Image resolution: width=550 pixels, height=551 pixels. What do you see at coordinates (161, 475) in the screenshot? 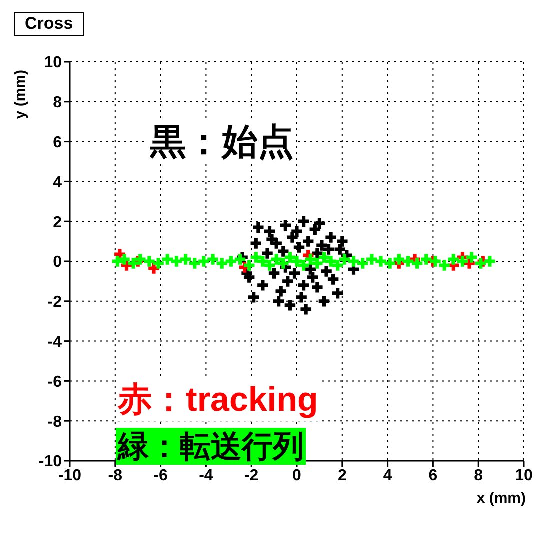
I see `x-tick-label: -6` at bounding box center [161, 475].